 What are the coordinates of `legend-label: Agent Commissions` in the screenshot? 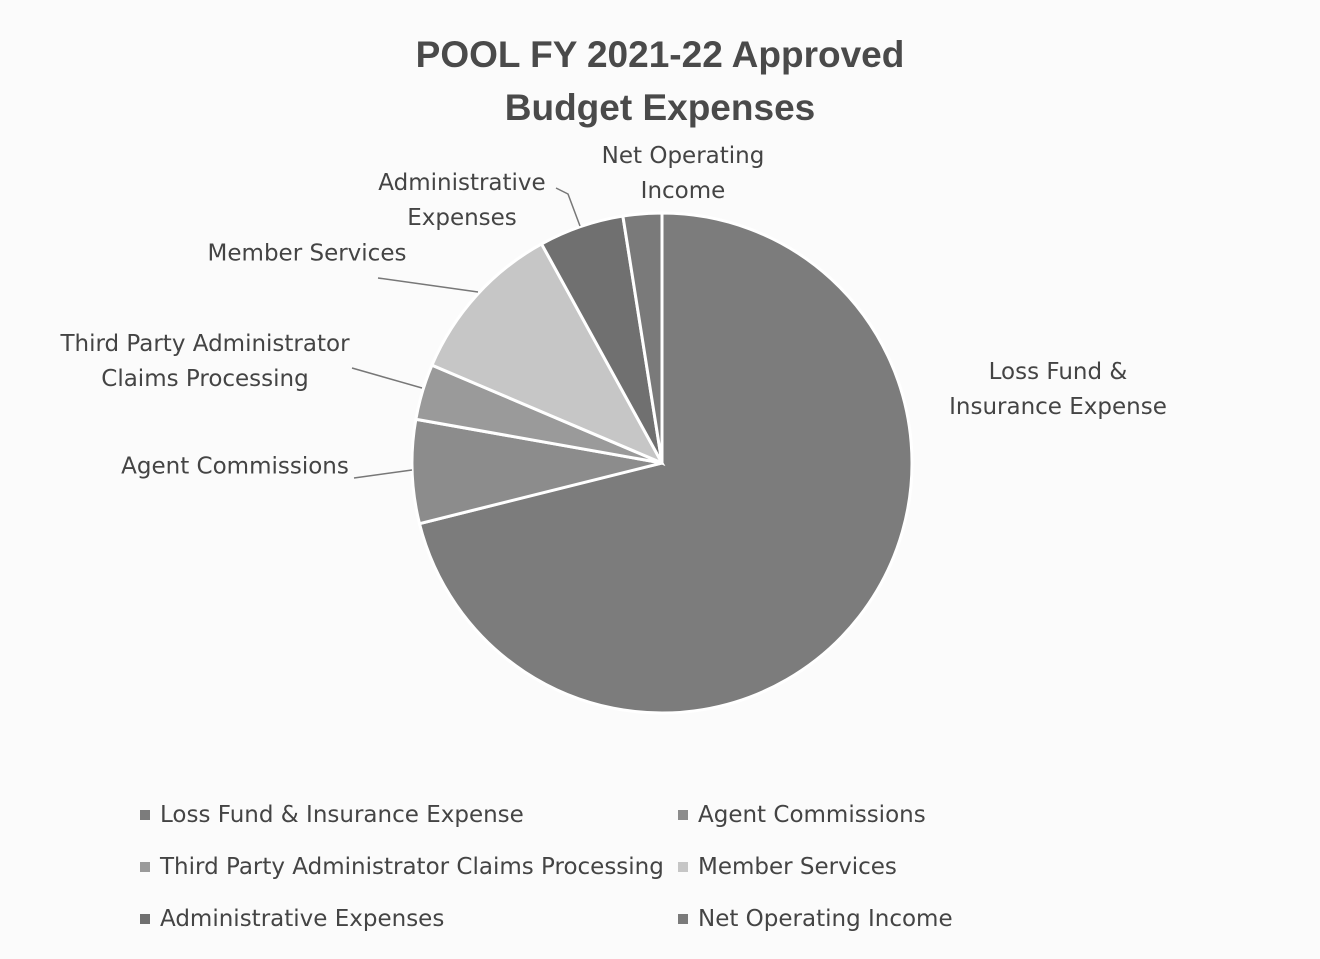 It's located at (812, 815).